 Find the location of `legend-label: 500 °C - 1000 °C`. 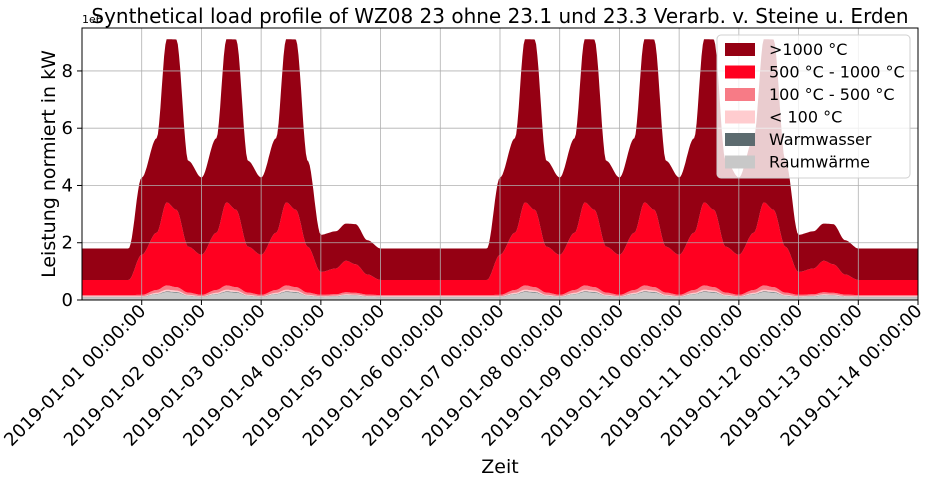

legend-label: 500 °C - 1000 °C is located at coordinates (837, 72).